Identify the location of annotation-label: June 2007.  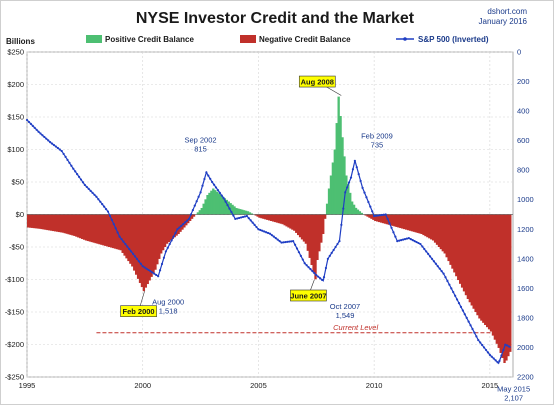
(308, 295).